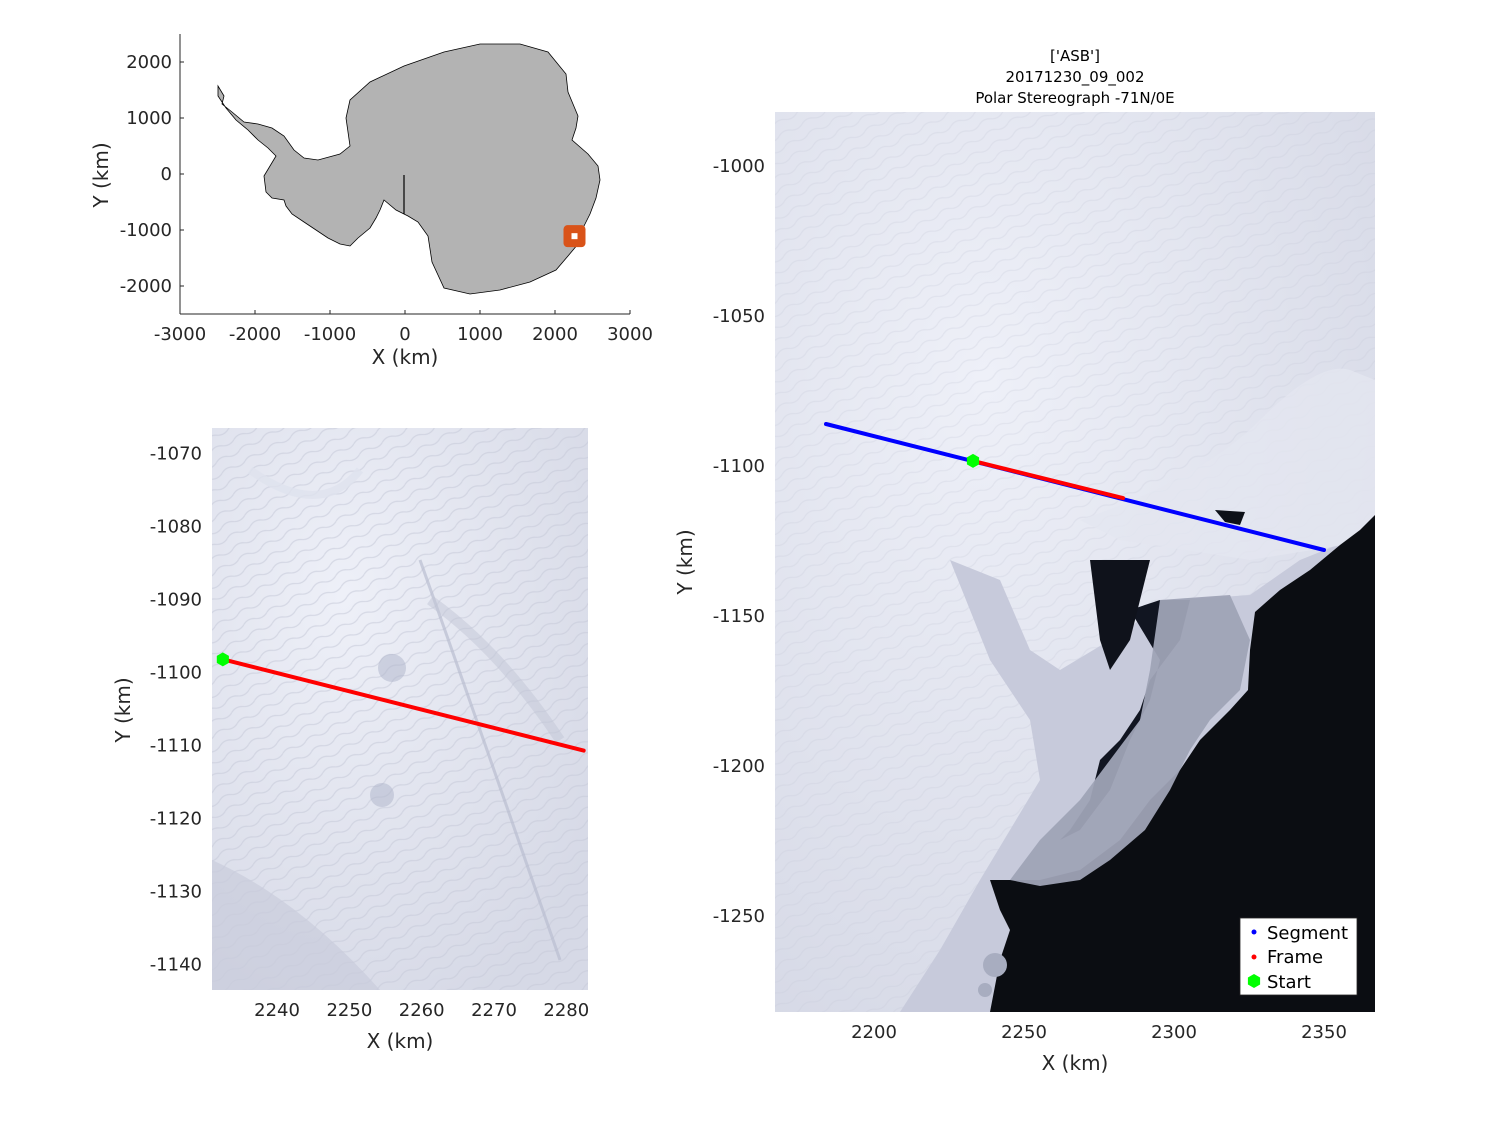 The width and height of the screenshot is (1500, 1125). Describe the element at coordinates (973, 460) in the screenshot. I see `main-start-marker` at that location.